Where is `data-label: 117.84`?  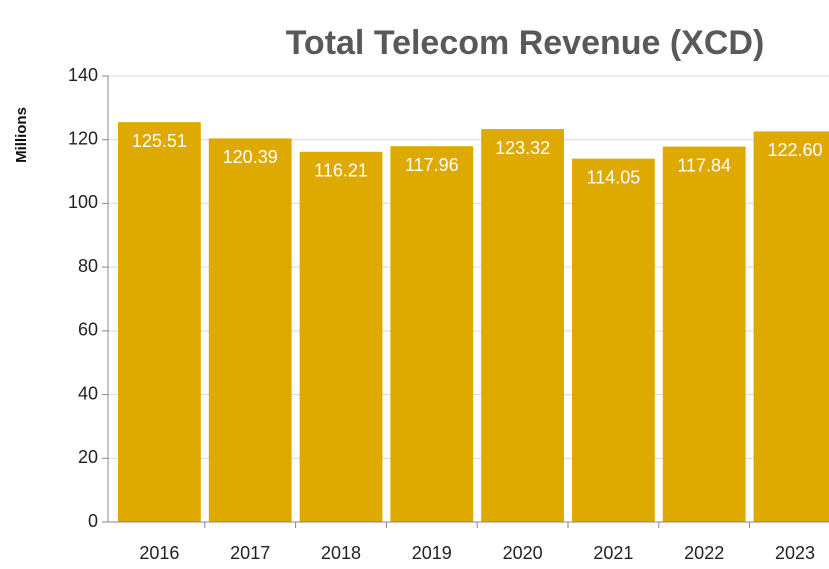
data-label: 117.84 is located at coordinates (704, 165).